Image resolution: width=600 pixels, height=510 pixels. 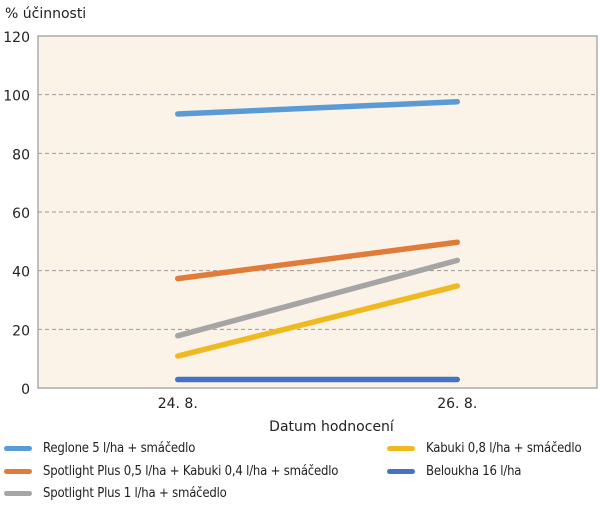 I want to click on legend-label: Reglone 5 l/ha + smáčedlo, so click(x=119, y=448).